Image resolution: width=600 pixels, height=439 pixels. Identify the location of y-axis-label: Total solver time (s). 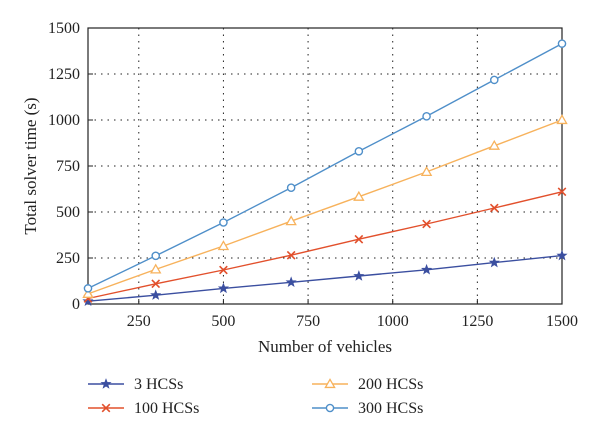
(30, 165).